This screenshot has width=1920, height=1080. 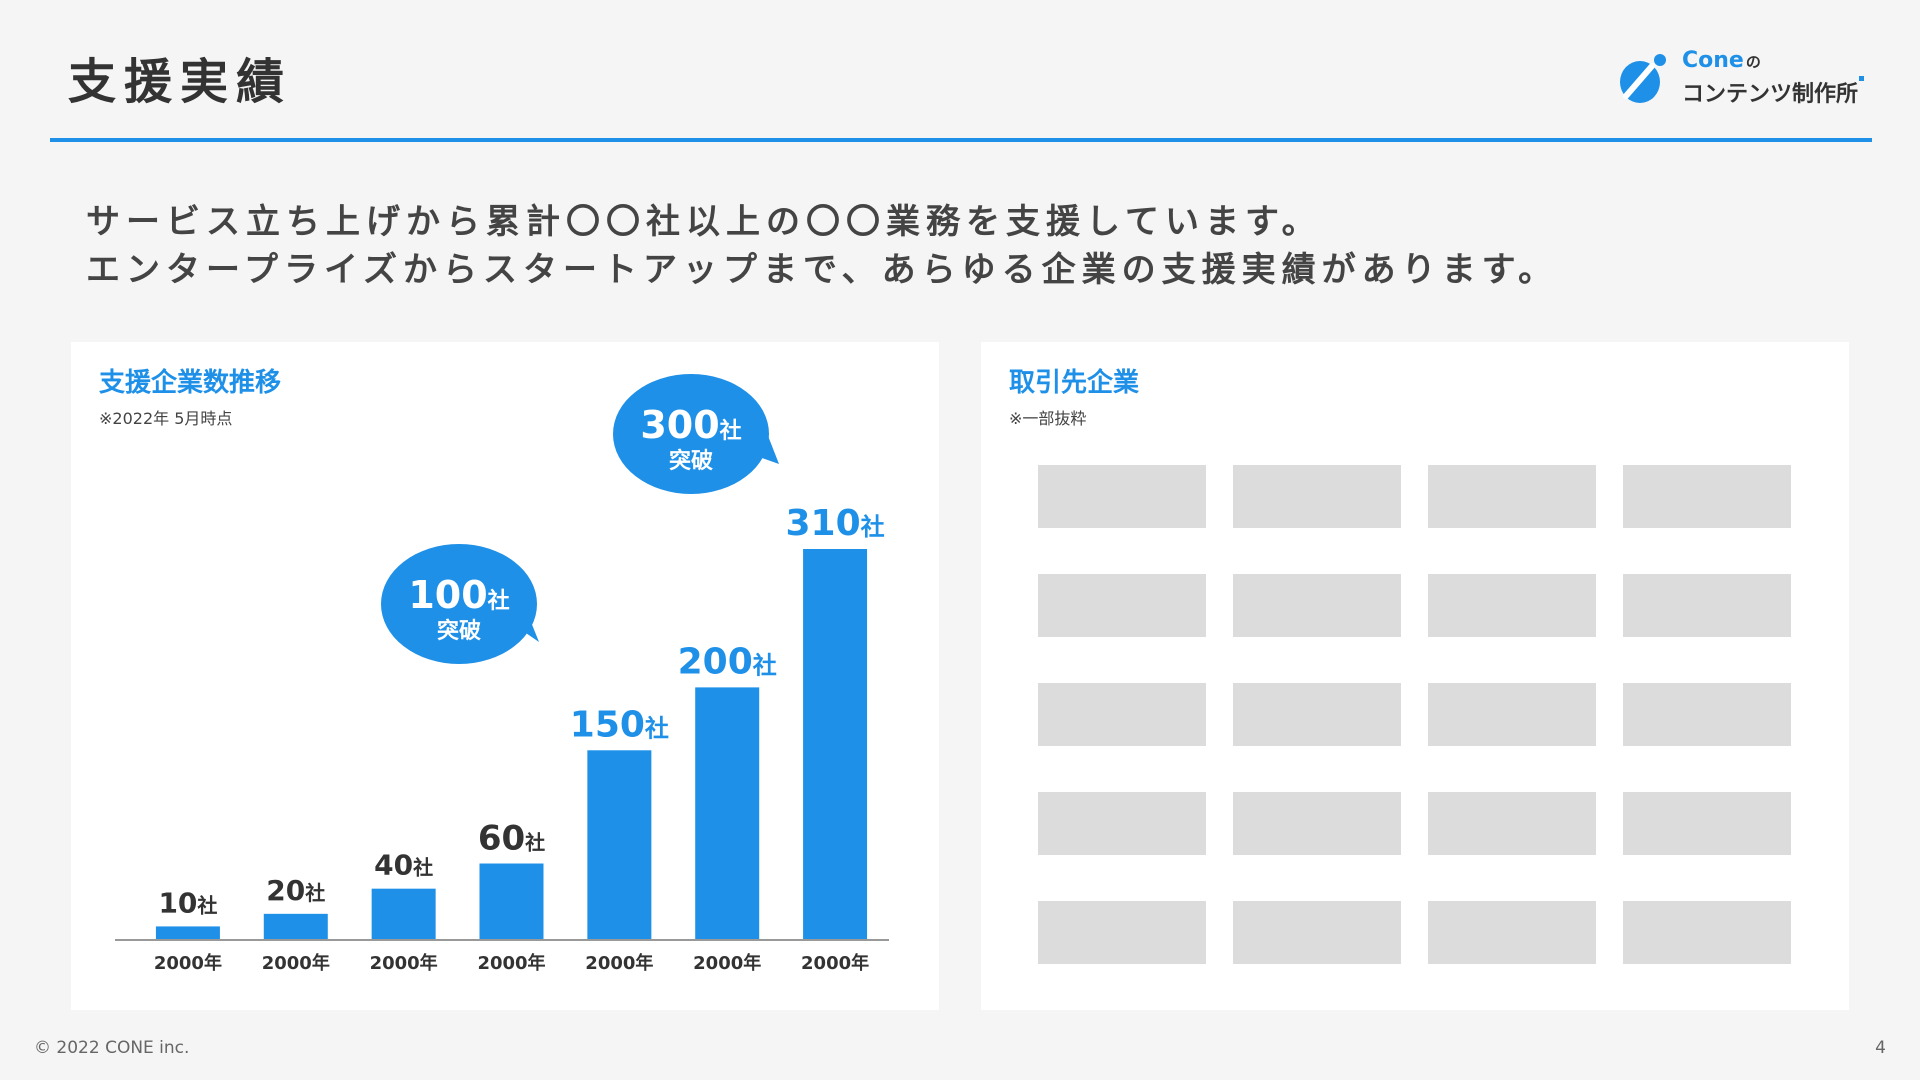 I want to click on logo-name: Cone の, so click(x=1721, y=60).